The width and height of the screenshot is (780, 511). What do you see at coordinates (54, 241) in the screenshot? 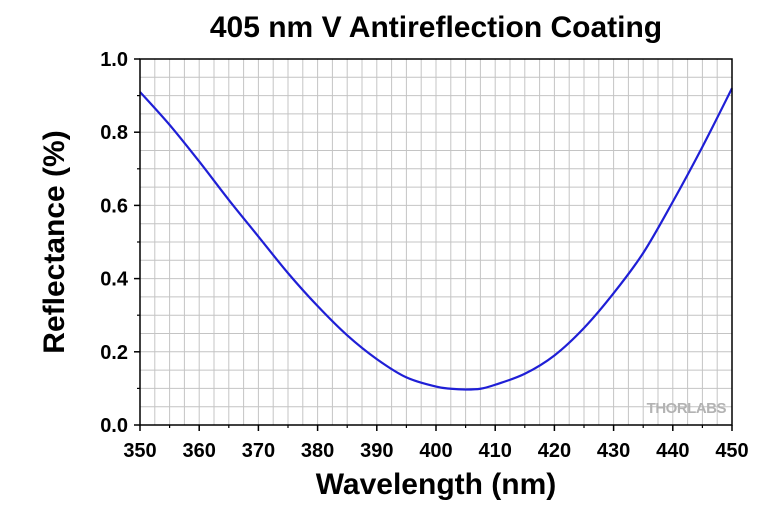
I see `y-axis-label: Reflectance (%)` at bounding box center [54, 241].